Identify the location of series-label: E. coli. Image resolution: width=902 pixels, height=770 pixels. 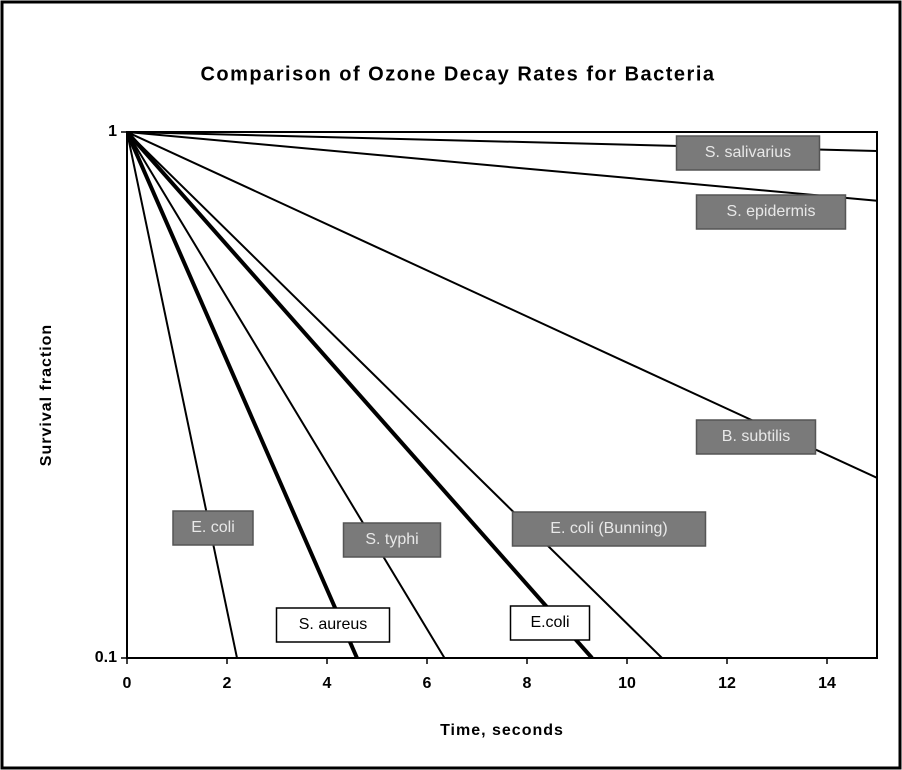
(213, 527).